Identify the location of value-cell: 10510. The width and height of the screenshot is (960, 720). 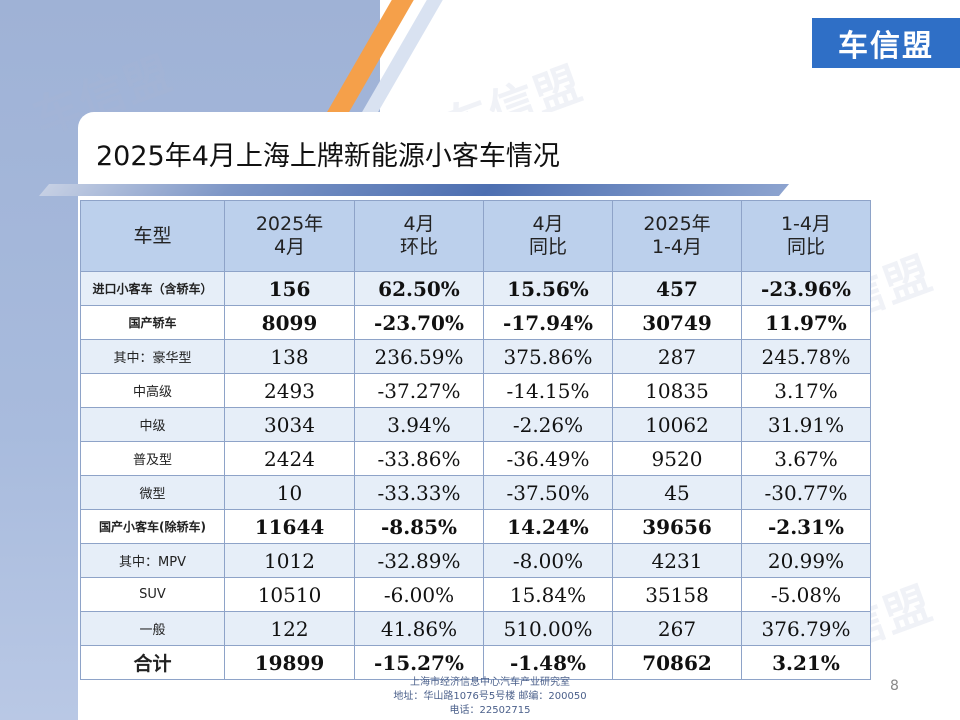
(289, 594).